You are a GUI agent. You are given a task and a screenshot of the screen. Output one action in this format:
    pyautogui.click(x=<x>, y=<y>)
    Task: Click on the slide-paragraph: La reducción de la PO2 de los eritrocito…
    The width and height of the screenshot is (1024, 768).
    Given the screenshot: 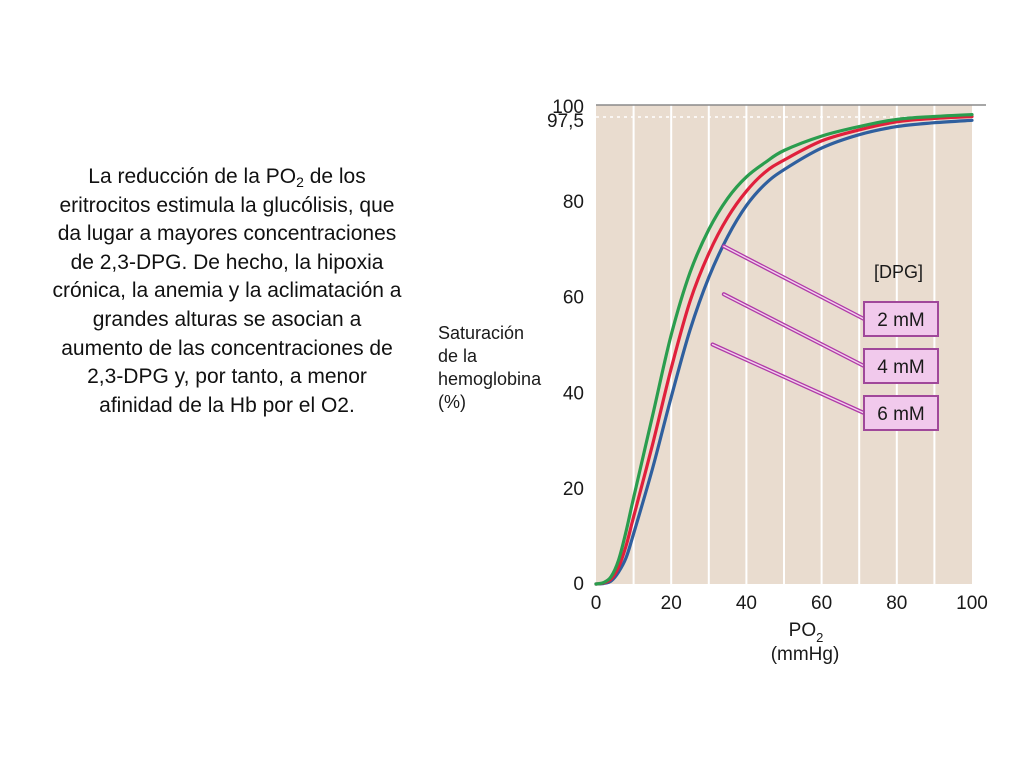 What is the action you would take?
    pyautogui.click(x=227, y=291)
    